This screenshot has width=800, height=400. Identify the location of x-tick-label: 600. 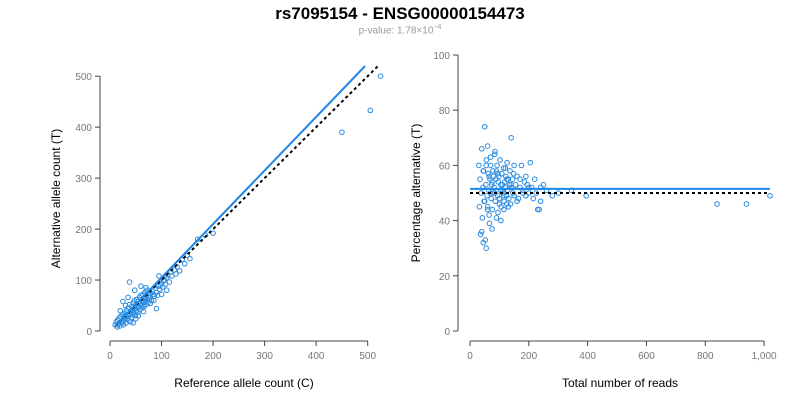
(646, 356).